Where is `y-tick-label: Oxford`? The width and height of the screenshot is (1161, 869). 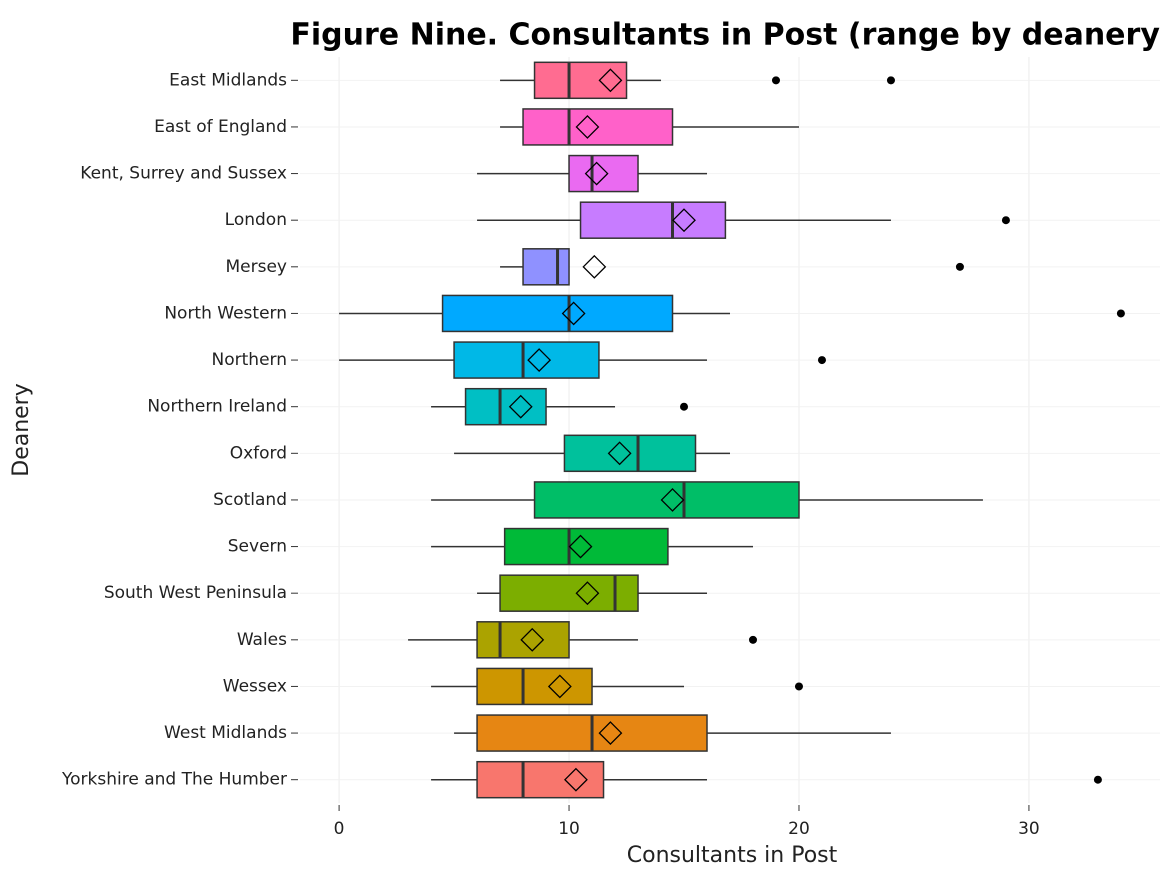
y-tick-label: Oxford is located at coordinates (258, 453).